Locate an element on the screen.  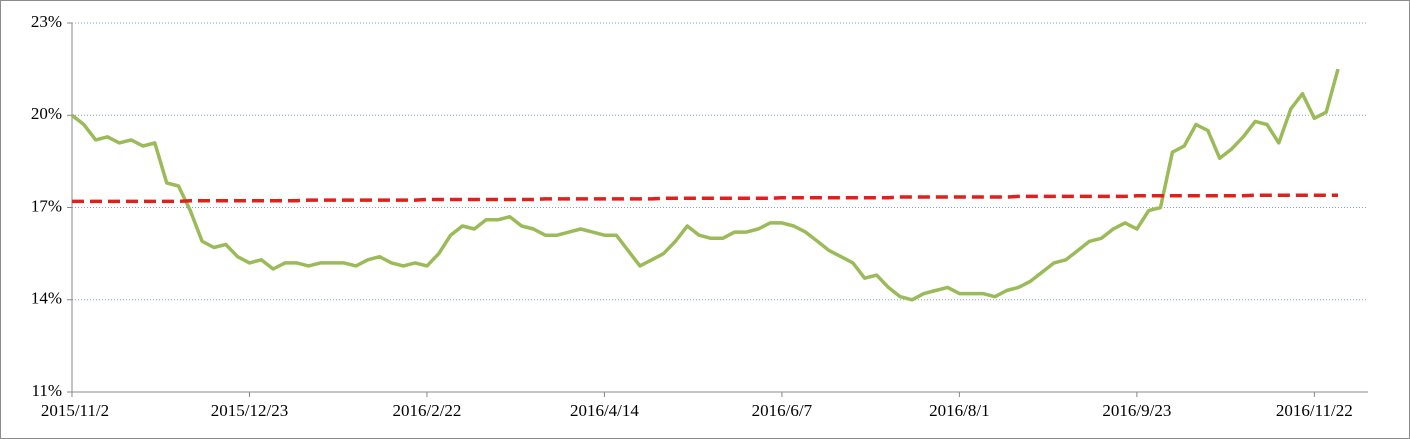
x-tick-label: 2016/8/1 is located at coordinates (959, 410).